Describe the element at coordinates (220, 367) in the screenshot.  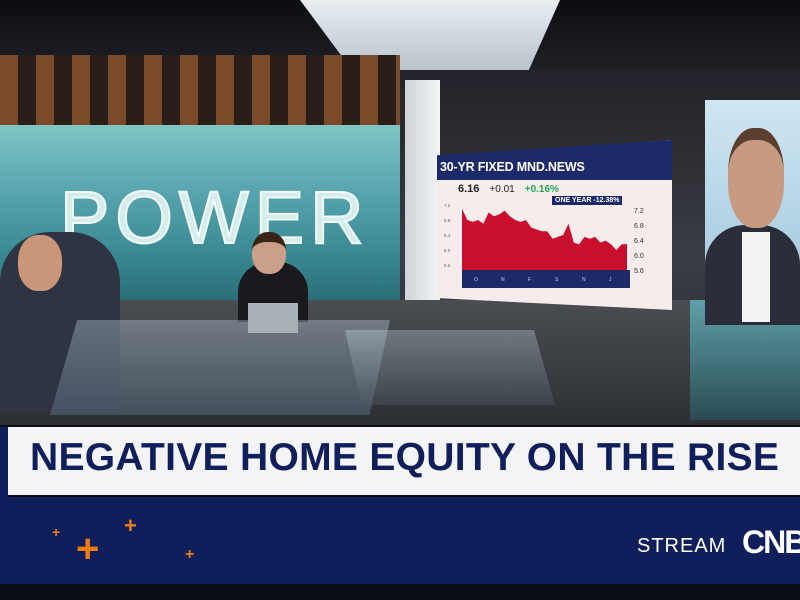
I see `glass-desk` at that location.